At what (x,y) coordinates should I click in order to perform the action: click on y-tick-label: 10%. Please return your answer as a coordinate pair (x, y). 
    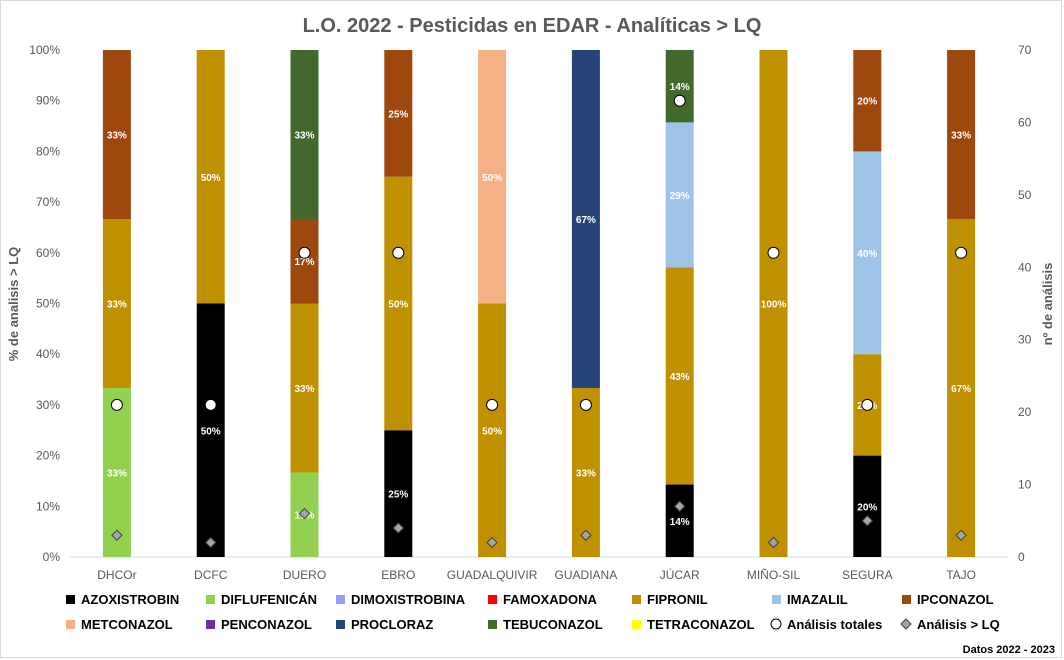
    Looking at the image, I should click on (48, 506).